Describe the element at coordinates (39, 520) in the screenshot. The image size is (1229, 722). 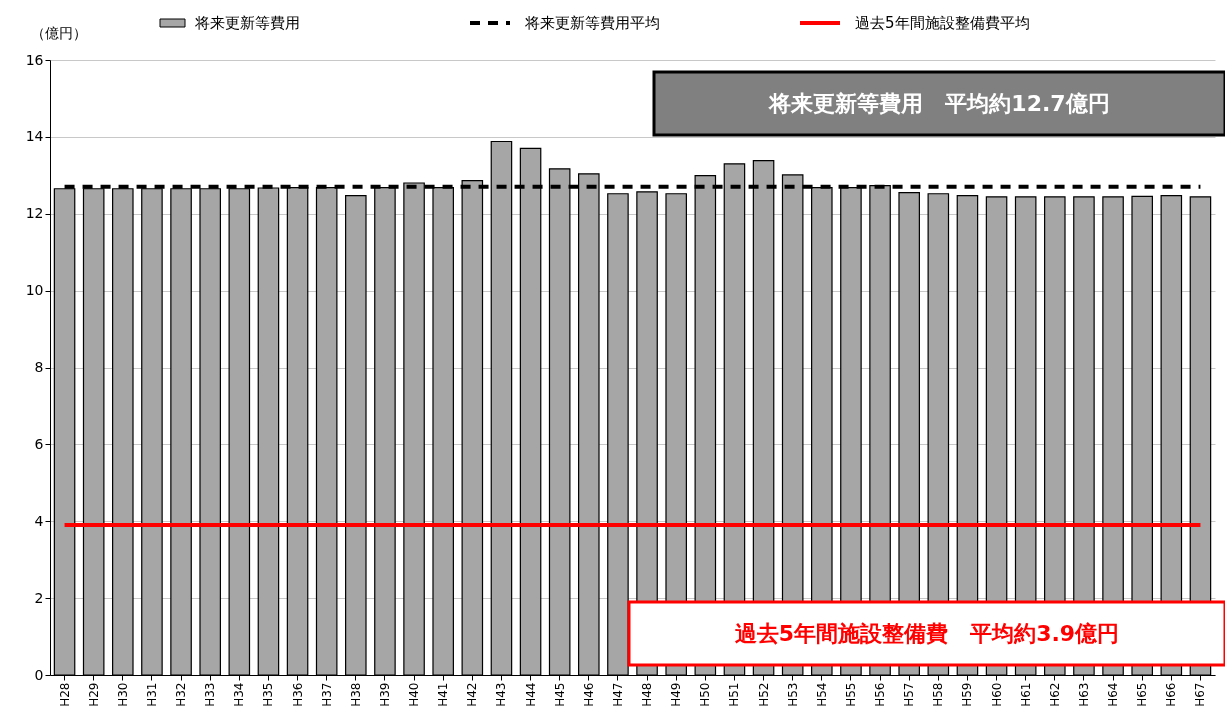
I see `y-tick-label: 4` at that location.